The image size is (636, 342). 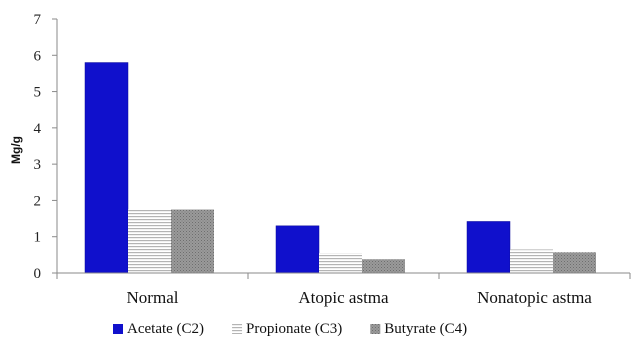 What do you see at coordinates (340, 263) in the screenshot?
I see `bar-propionate-c3-atopic-astma` at bounding box center [340, 263].